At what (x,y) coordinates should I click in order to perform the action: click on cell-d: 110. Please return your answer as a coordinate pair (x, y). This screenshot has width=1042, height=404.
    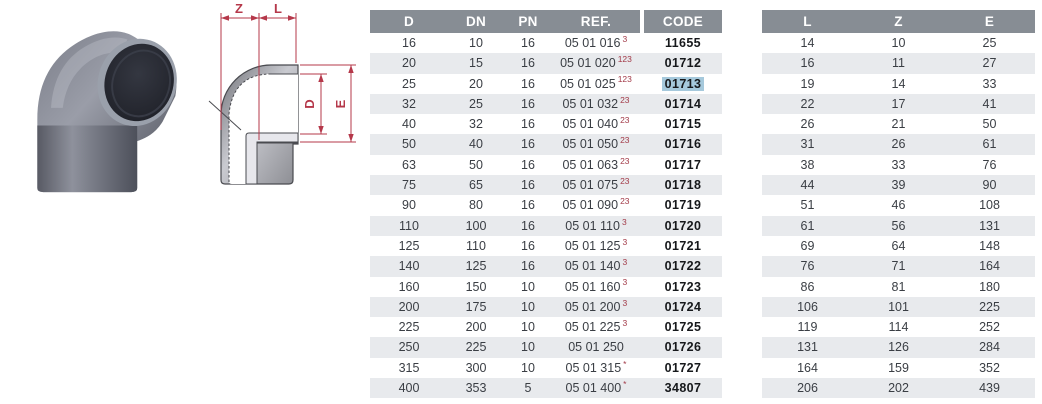
    Looking at the image, I should click on (409, 225).